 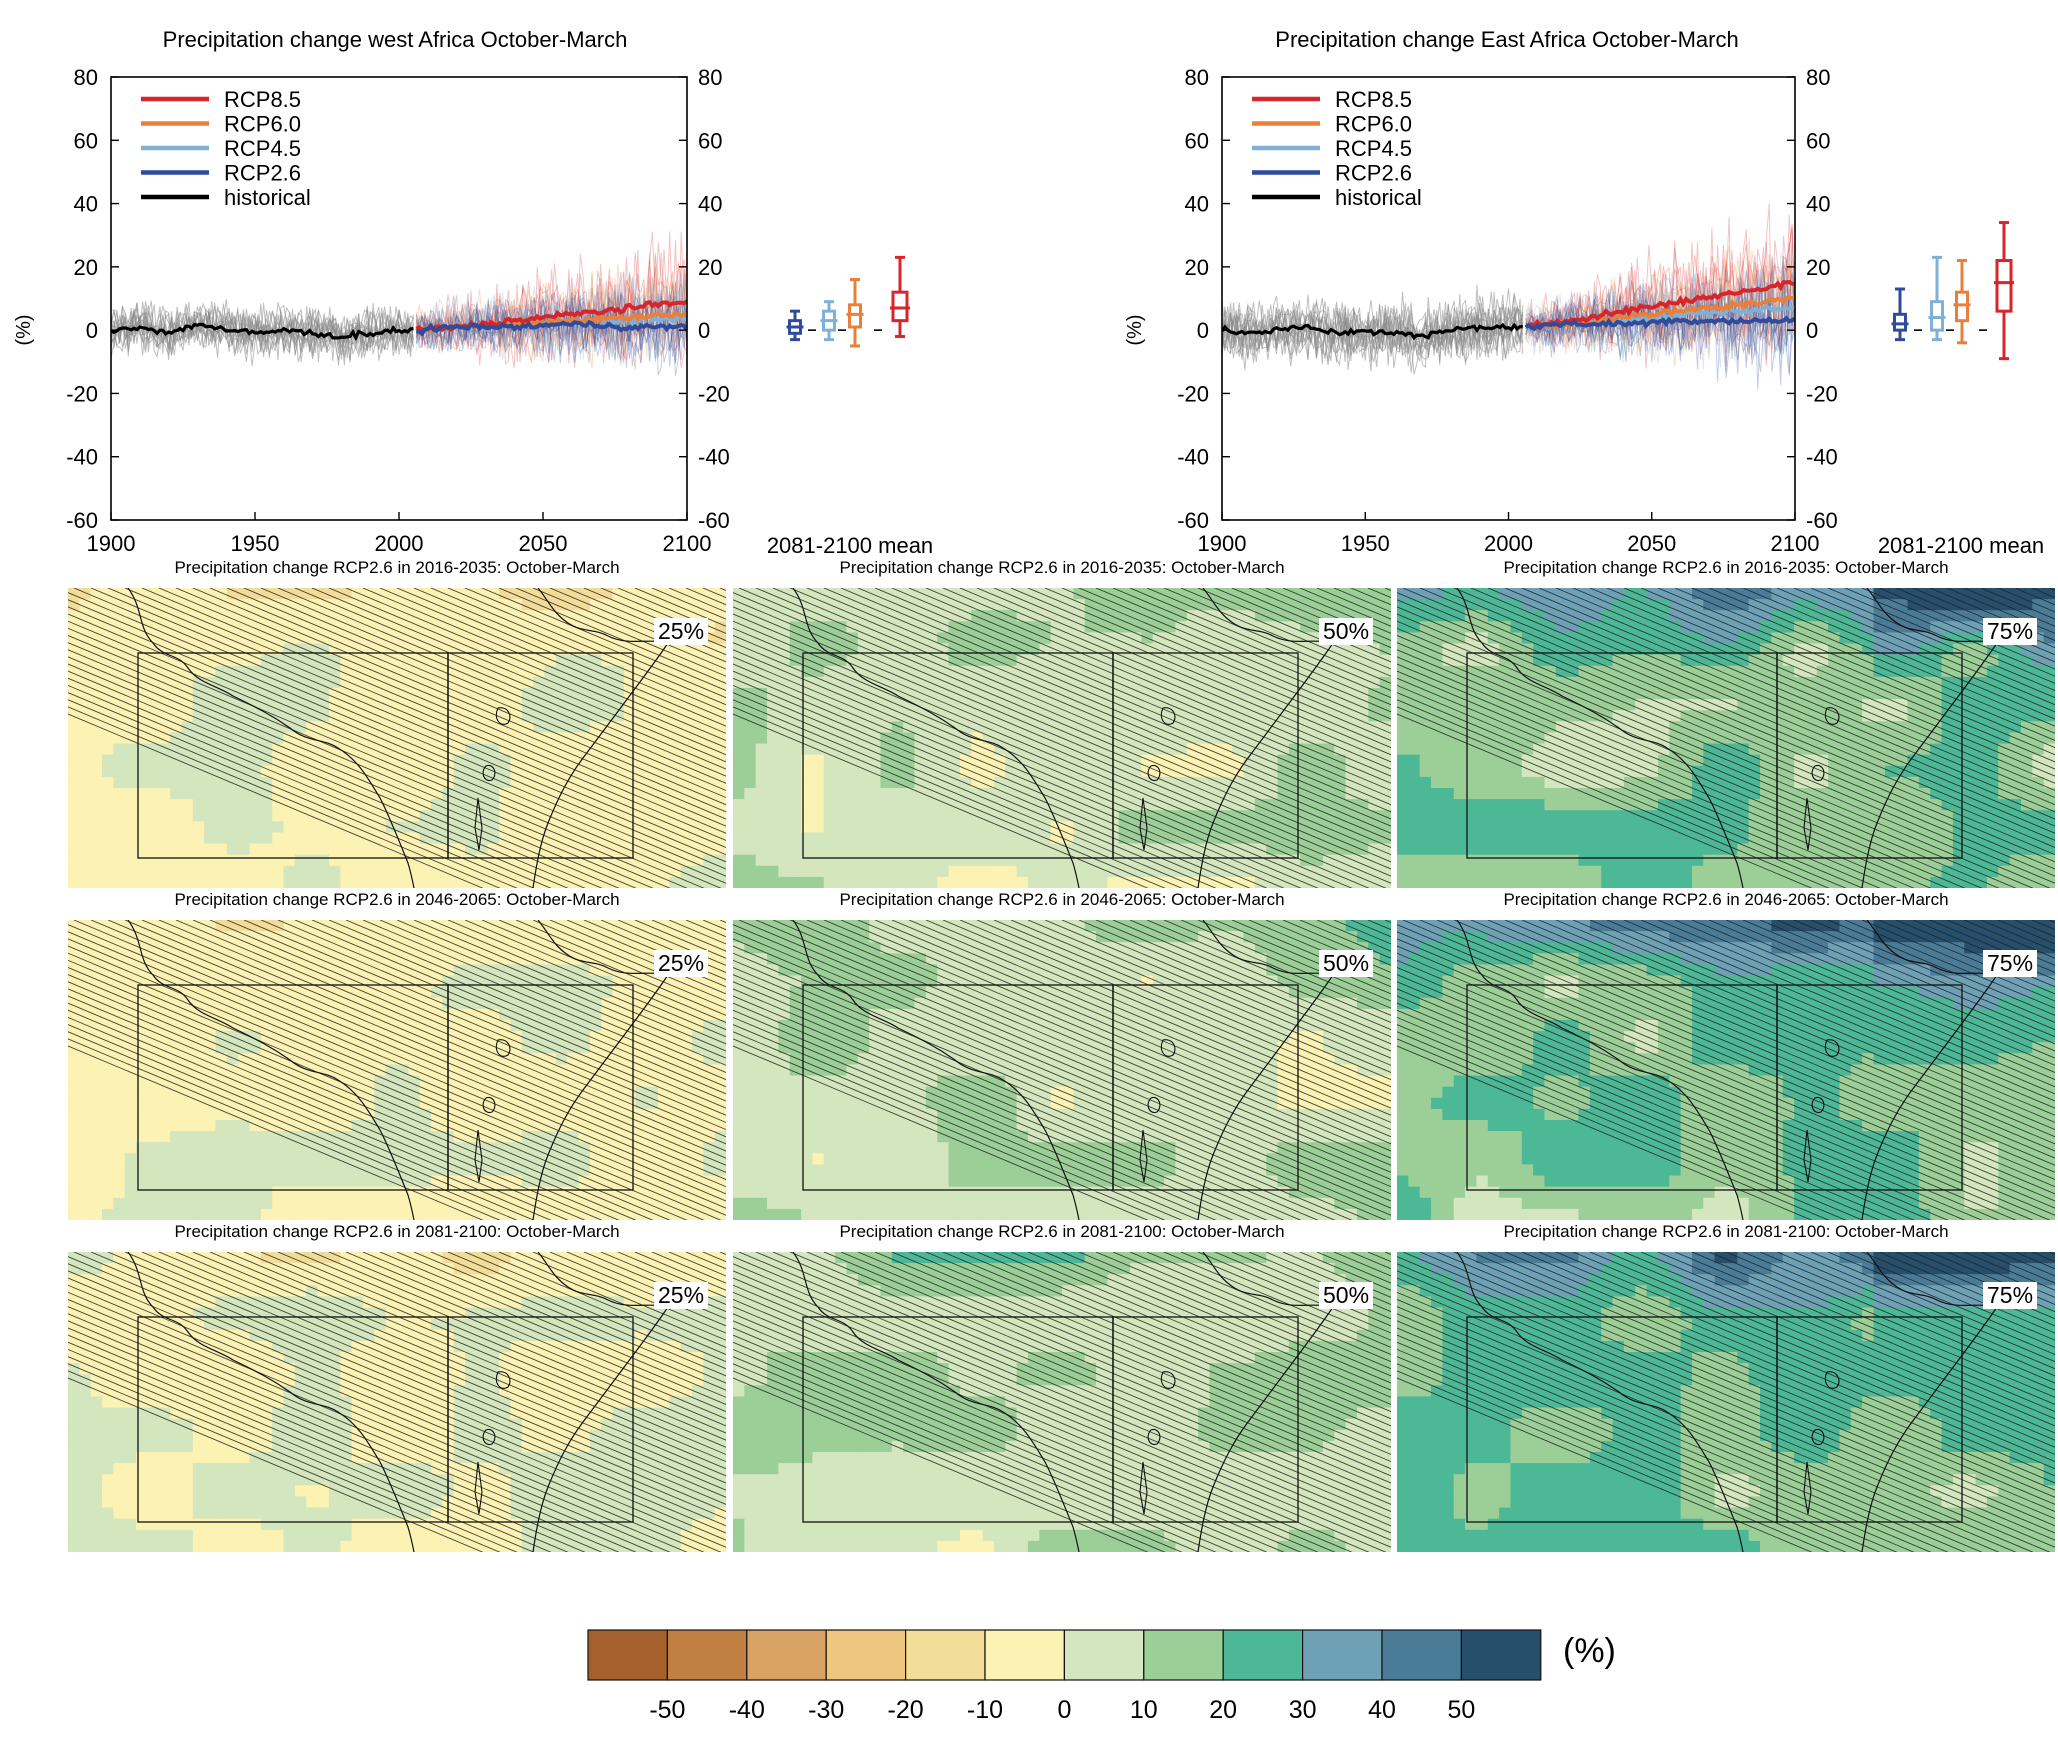 What do you see at coordinates (1651, 543) in the screenshot?
I see `x-tick-label: 2050` at bounding box center [1651, 543].